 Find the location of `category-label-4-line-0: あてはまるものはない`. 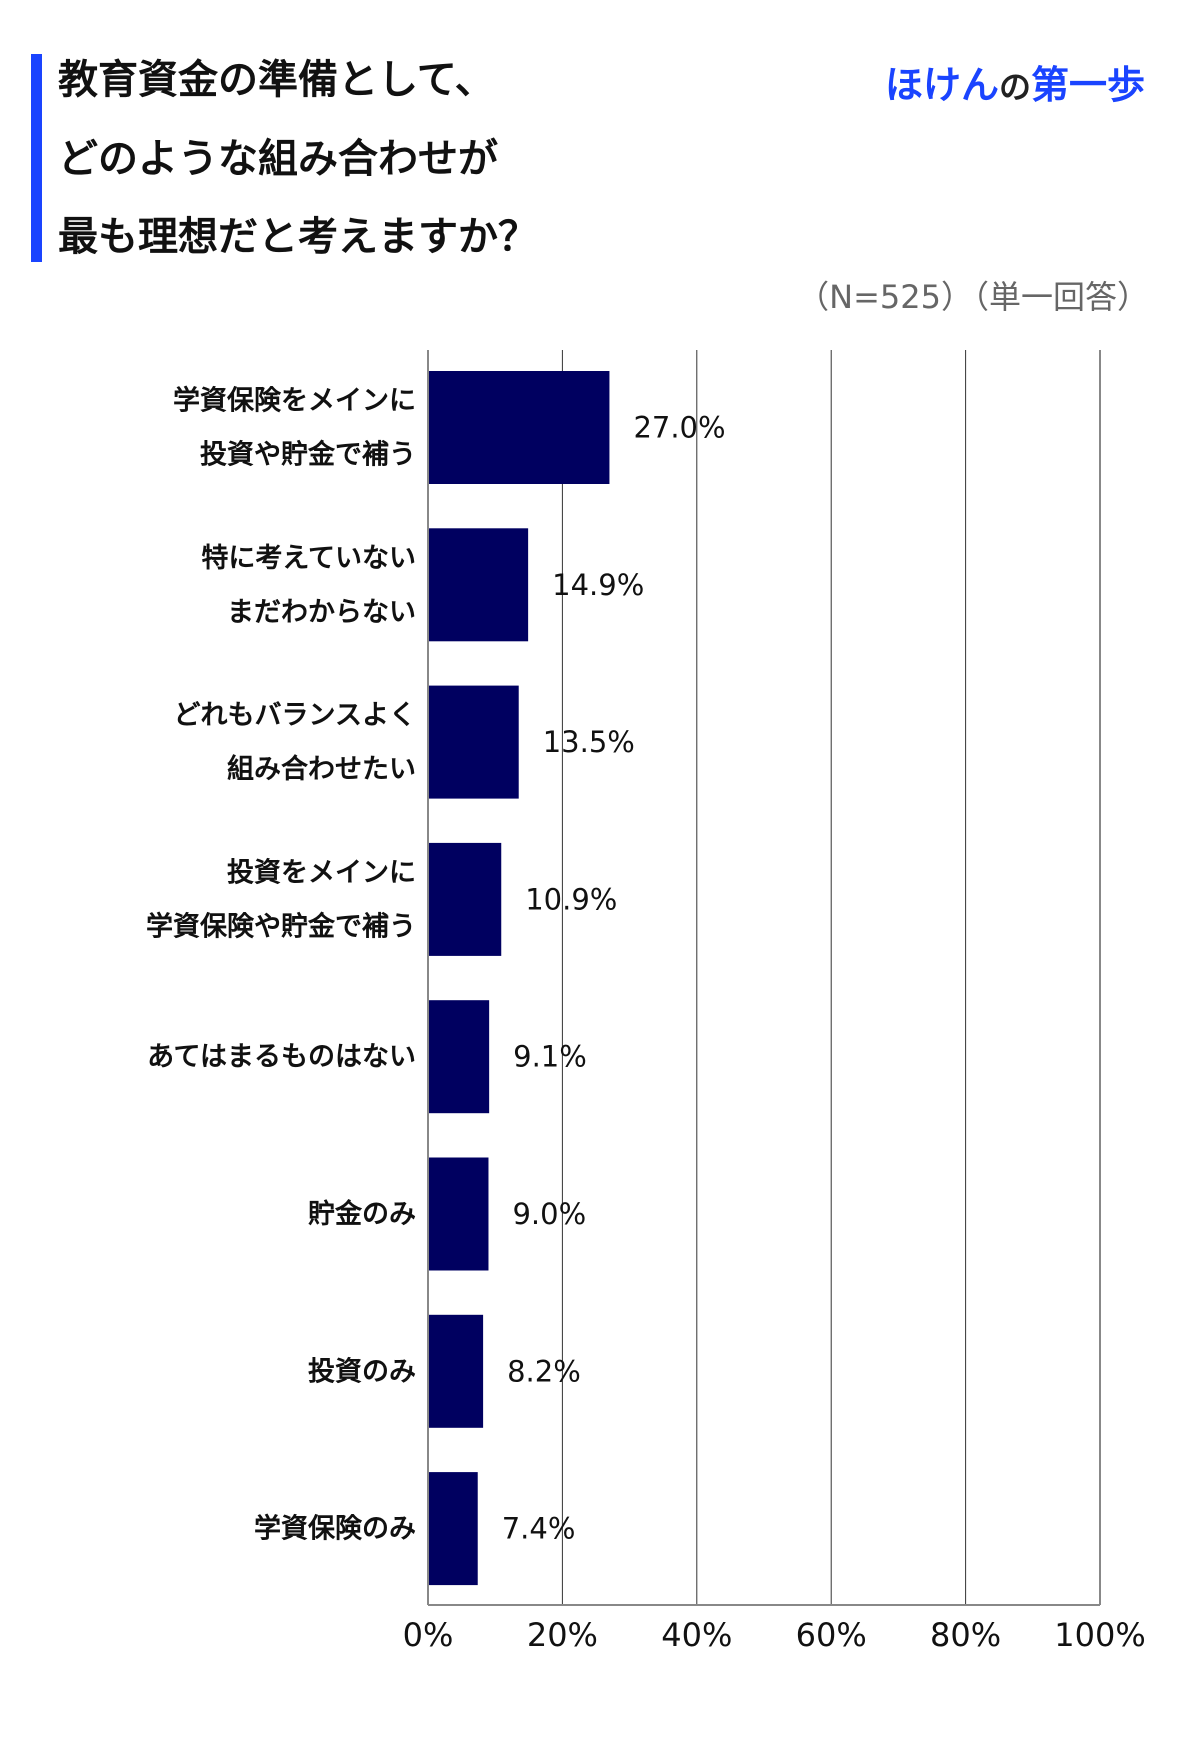

category-label-4-line-0: あてはまるものはない is located at coordinates (281, 1057).